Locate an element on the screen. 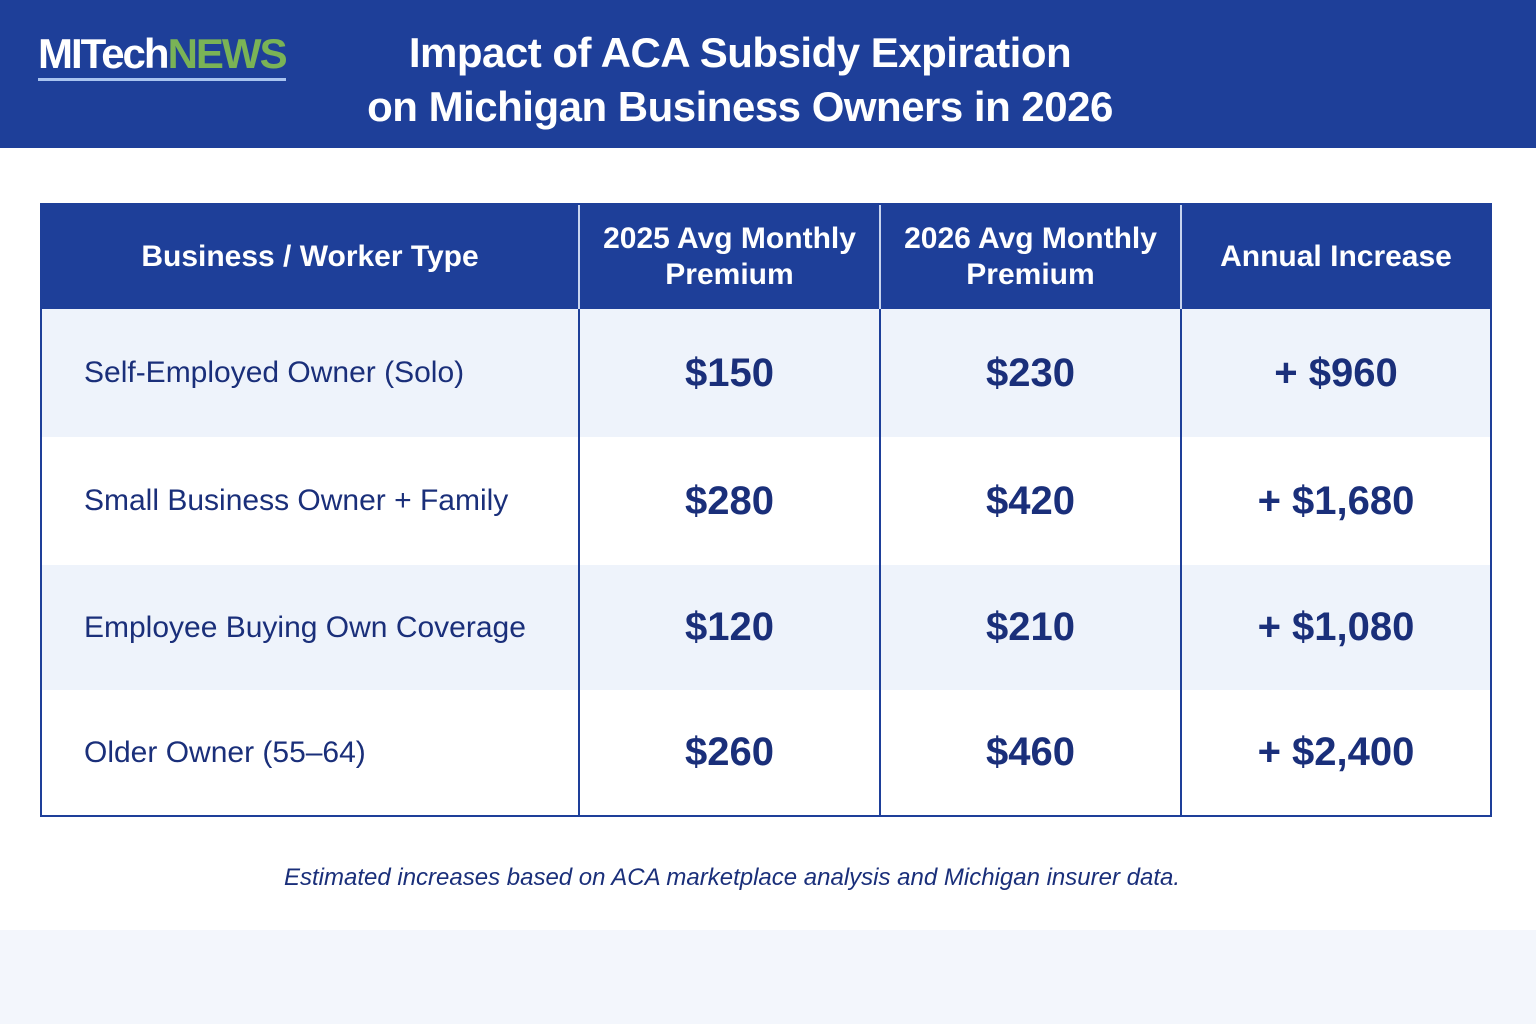  type-cell: Small Business Owner + Family is located at coordinates (311, 501).